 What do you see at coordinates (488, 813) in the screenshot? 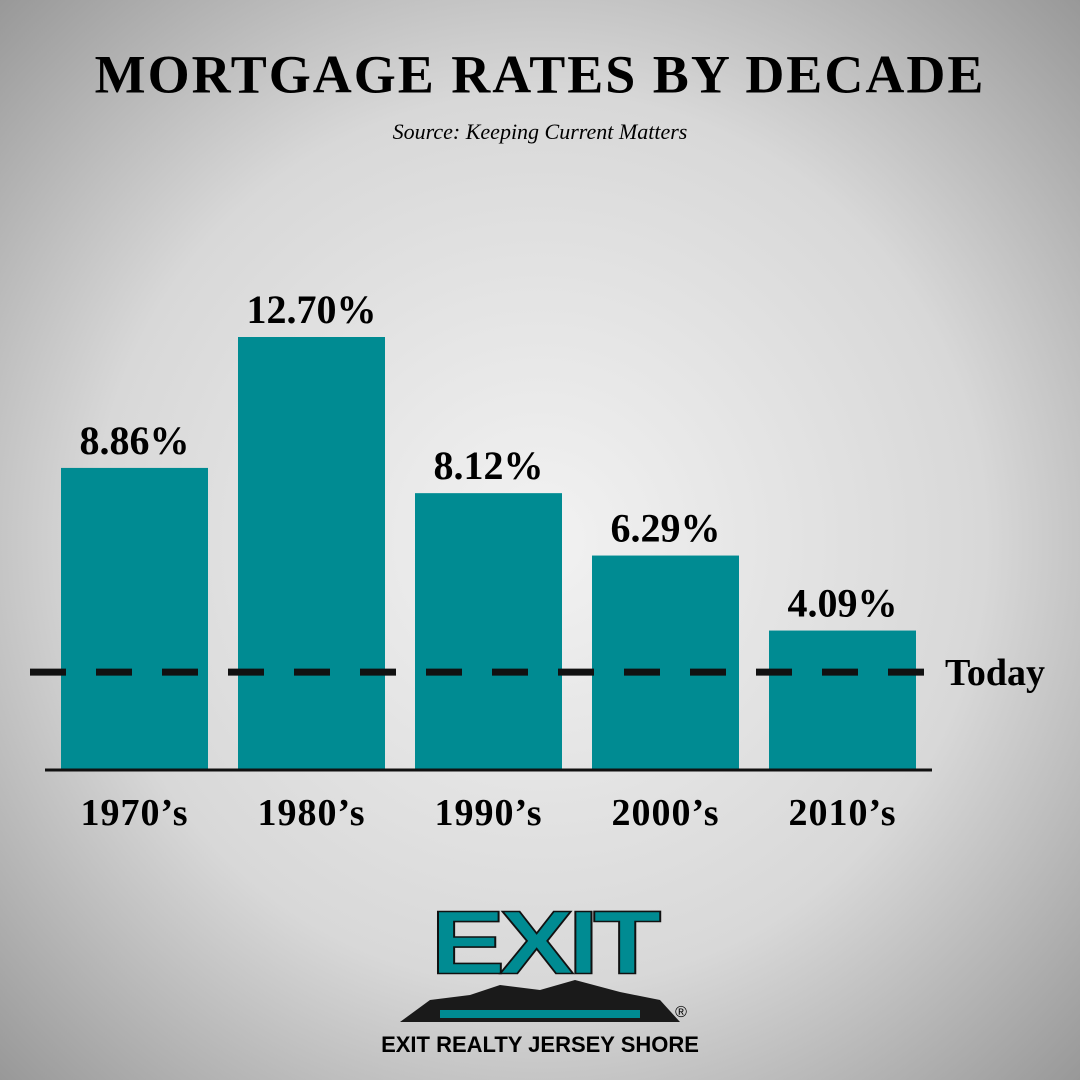
I see `x-tick-label: 1990’s` at bounding box center [488, 813].